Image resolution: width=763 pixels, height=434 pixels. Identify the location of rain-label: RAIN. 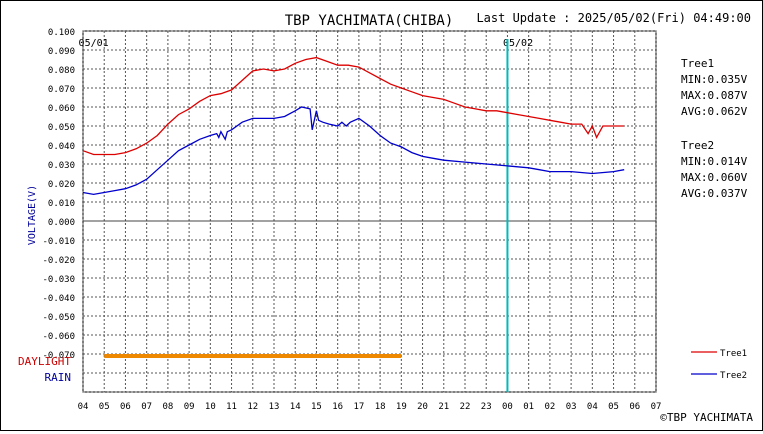
(58, 377).